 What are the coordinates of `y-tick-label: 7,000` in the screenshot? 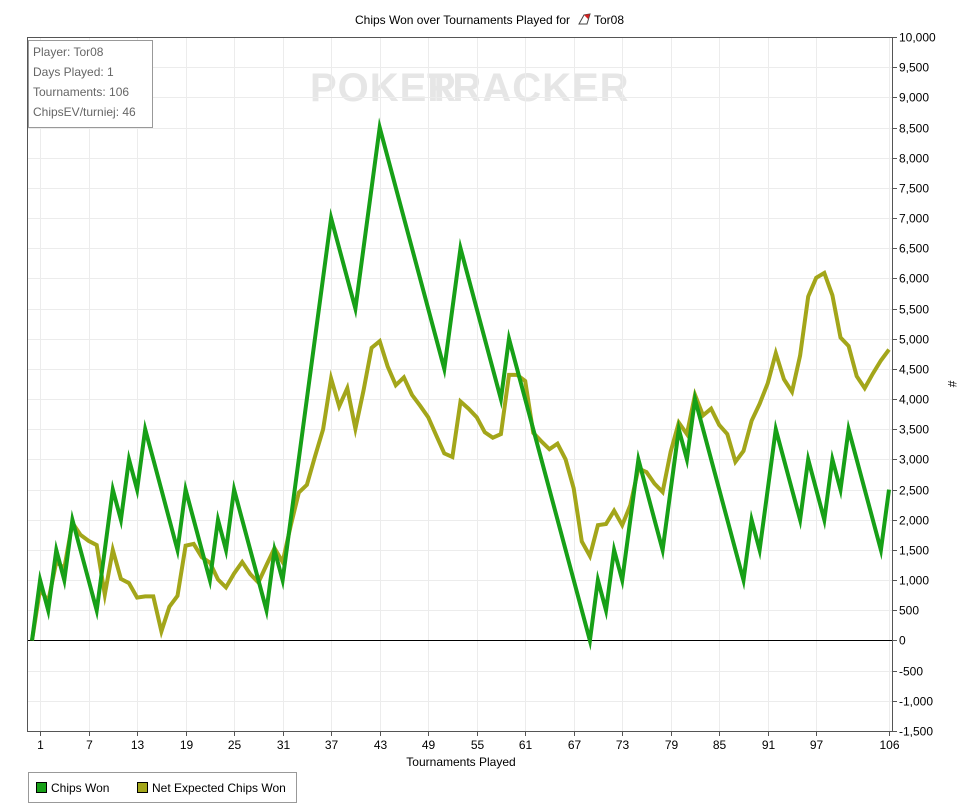 It's located at (914, 219).